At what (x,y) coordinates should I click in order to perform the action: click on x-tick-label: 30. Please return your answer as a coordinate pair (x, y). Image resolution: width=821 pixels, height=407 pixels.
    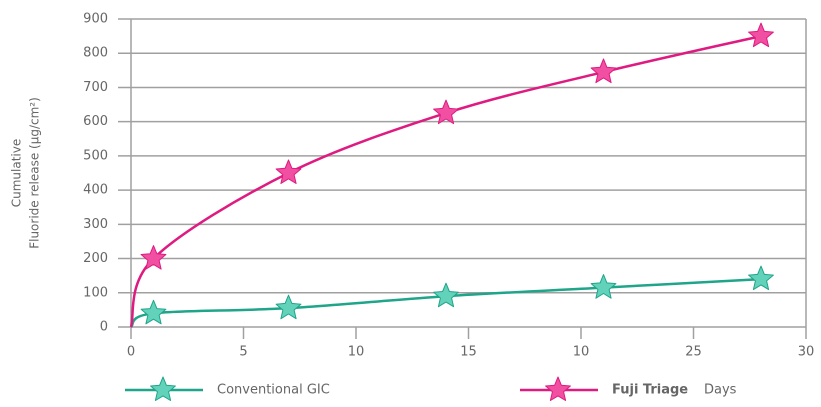
    Looking at the image, I should click on (806, 352).